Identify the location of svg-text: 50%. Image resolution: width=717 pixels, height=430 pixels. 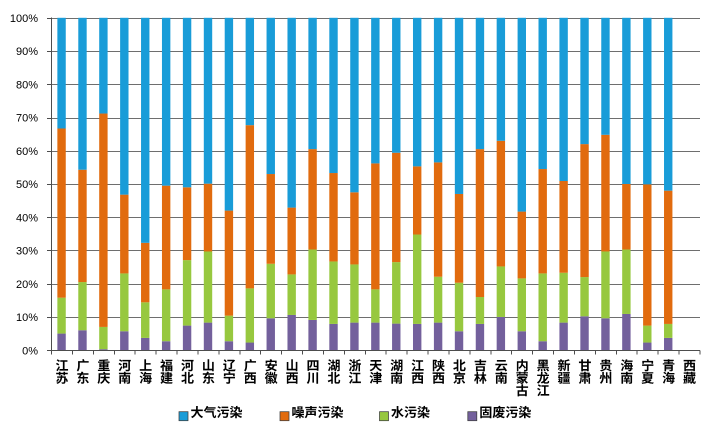
(27, 185).